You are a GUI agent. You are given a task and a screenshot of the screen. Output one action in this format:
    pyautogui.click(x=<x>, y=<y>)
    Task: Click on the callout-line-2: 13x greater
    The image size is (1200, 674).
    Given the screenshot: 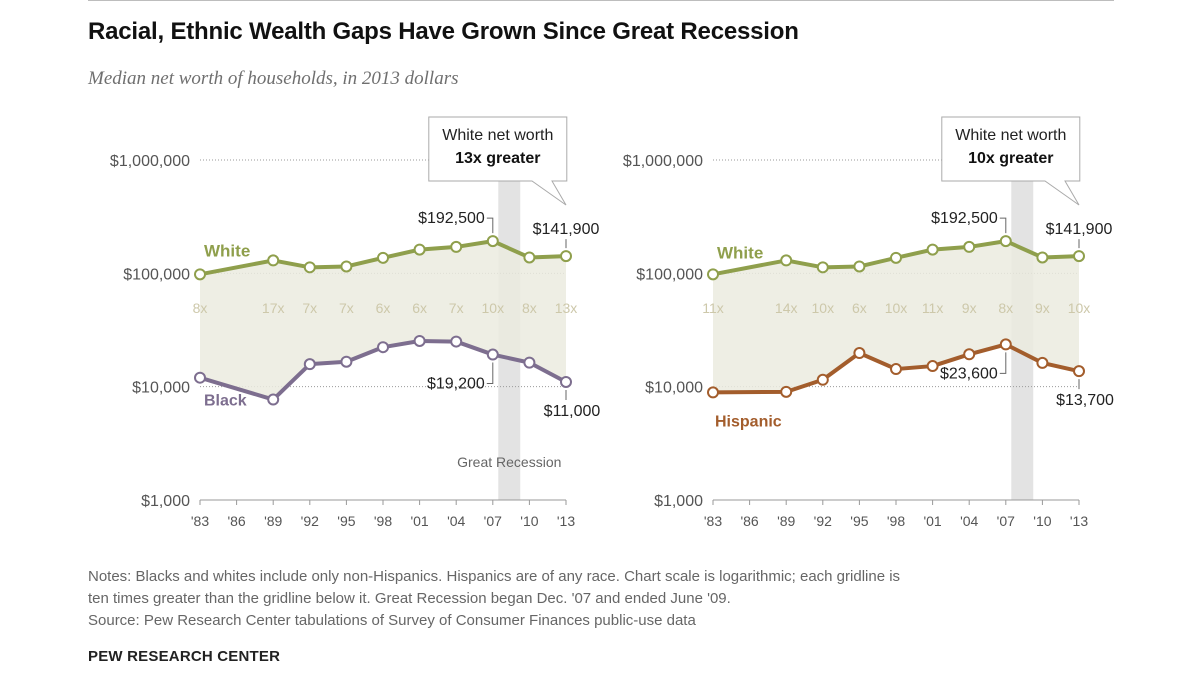 What is the action you would take?
    pyautogui.click(x=497, y=158)
    